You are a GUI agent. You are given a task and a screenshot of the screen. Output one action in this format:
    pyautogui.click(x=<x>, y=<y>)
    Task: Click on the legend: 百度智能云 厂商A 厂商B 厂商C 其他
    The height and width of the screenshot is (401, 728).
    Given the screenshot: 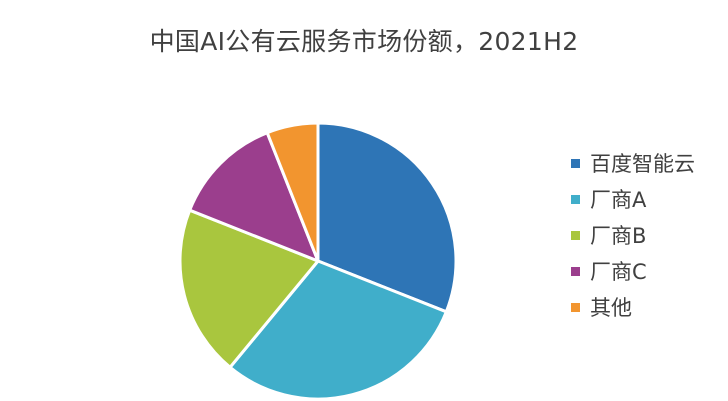 What is the action you would take?
    pyautogui.click(x=633, y=235)
    